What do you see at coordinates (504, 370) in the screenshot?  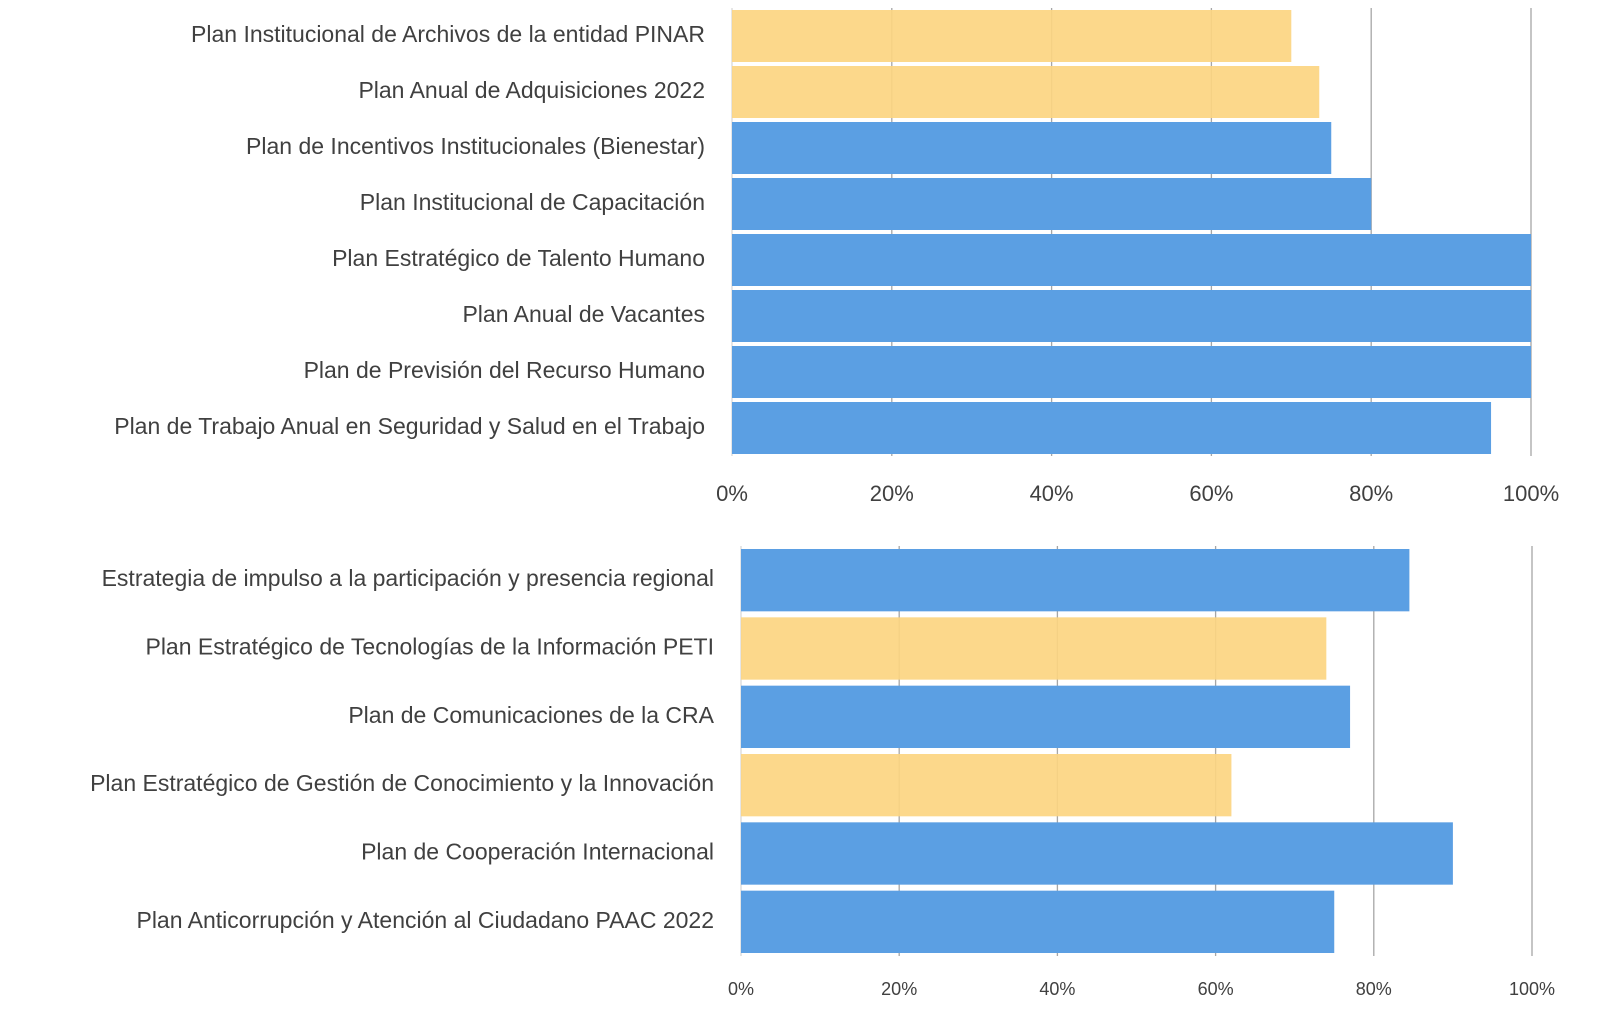 I see `y-tick-label: Plan de Previsión del Recurso Humano` at bounding box center [504, 370].